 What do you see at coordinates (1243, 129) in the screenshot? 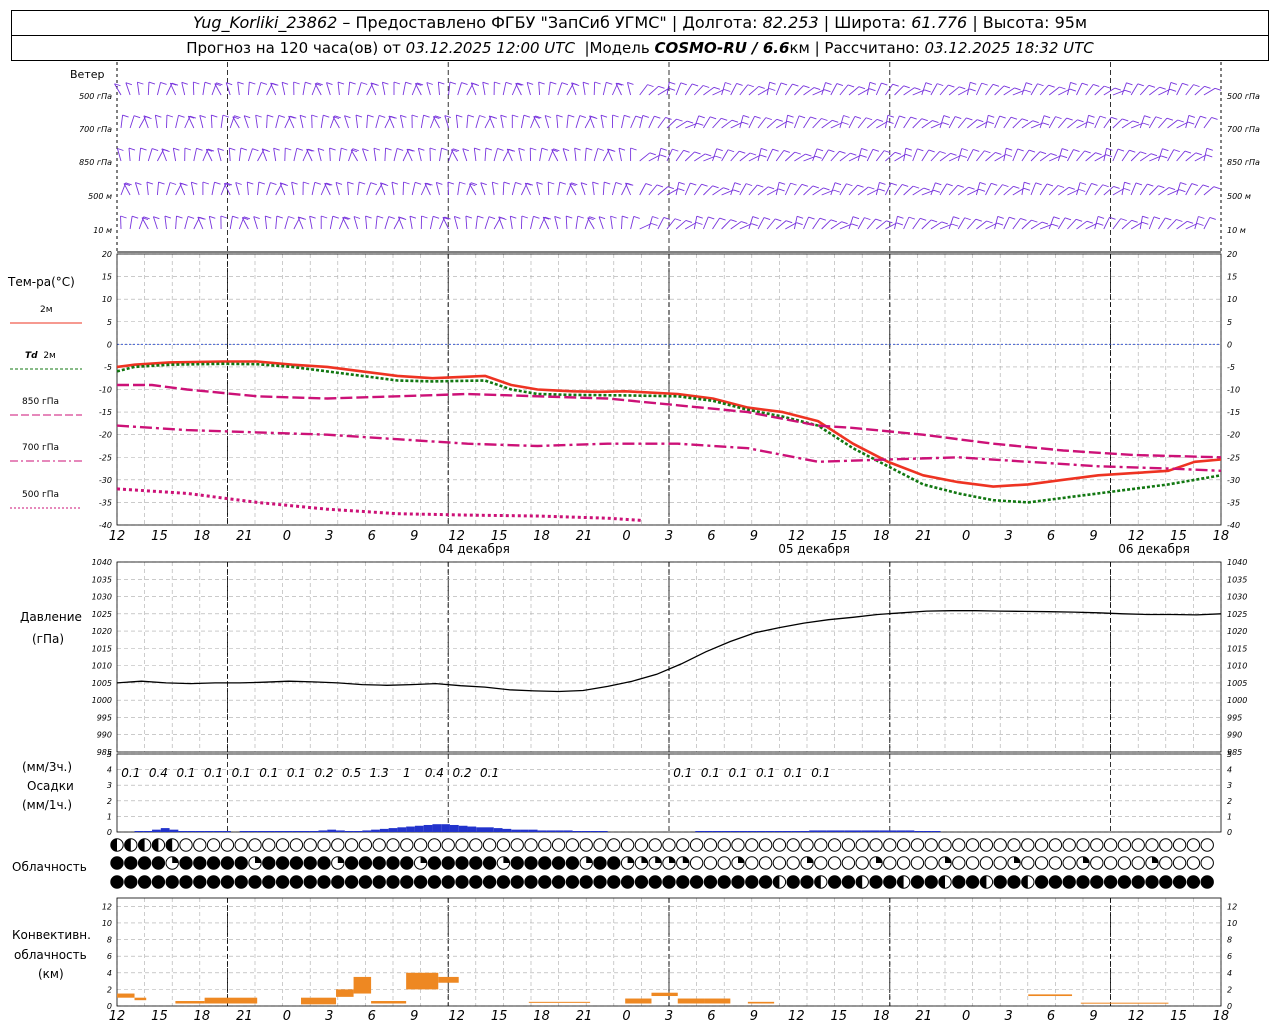
I see `wind-level-label-right: 700 гПа` at bounding box center [1243, 129].